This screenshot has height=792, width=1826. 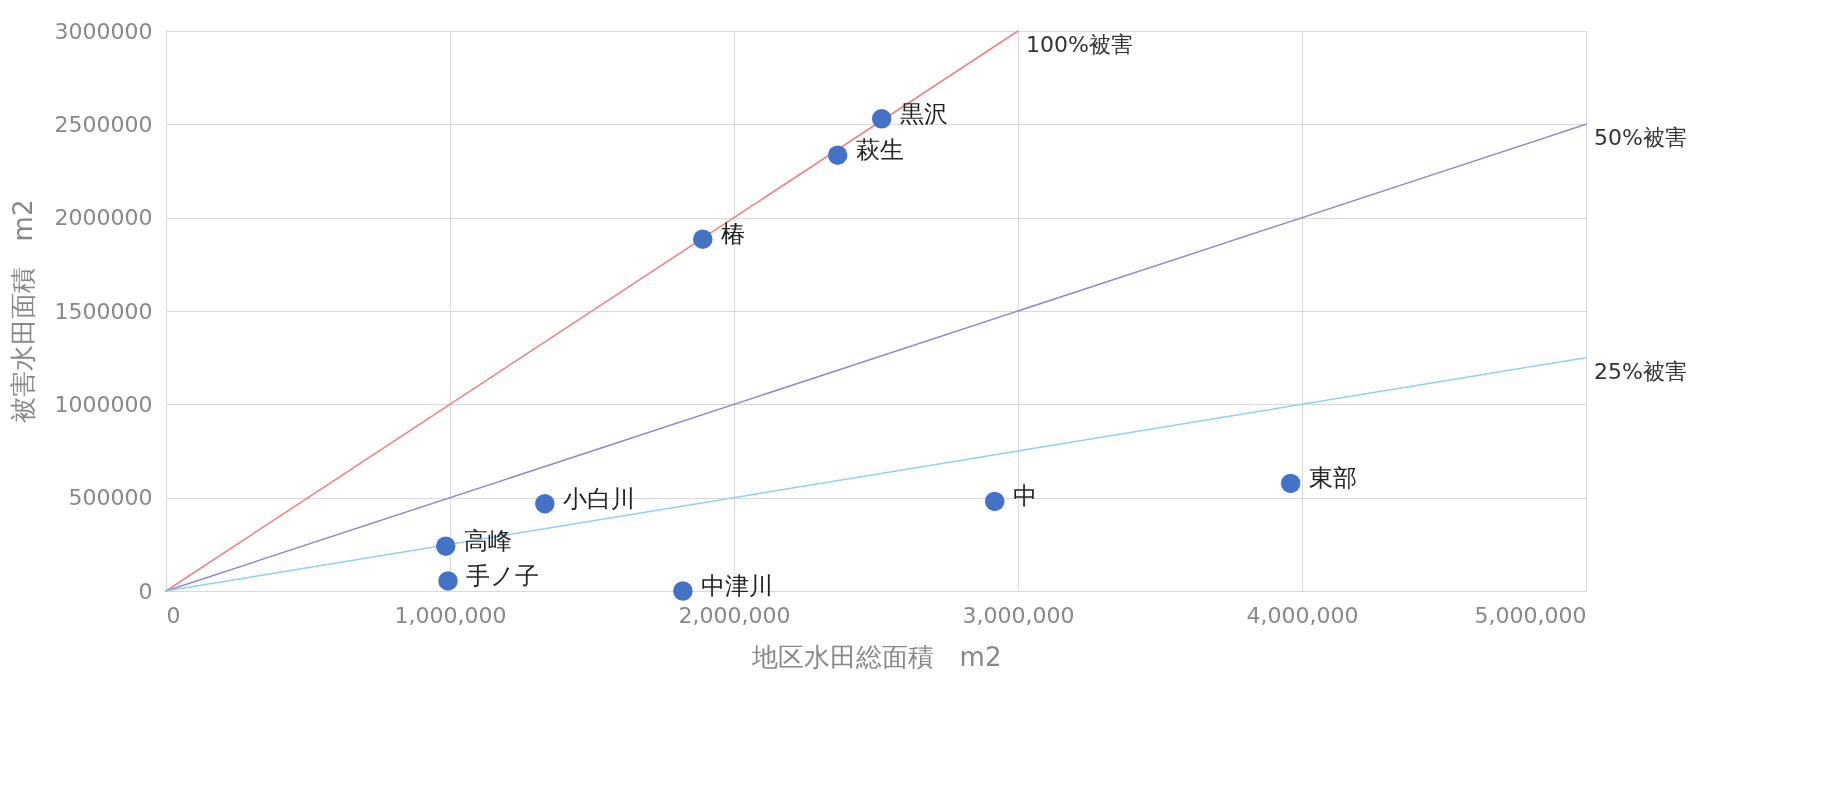 I want to click on annotation: 椿, so click(x=732, y=234).